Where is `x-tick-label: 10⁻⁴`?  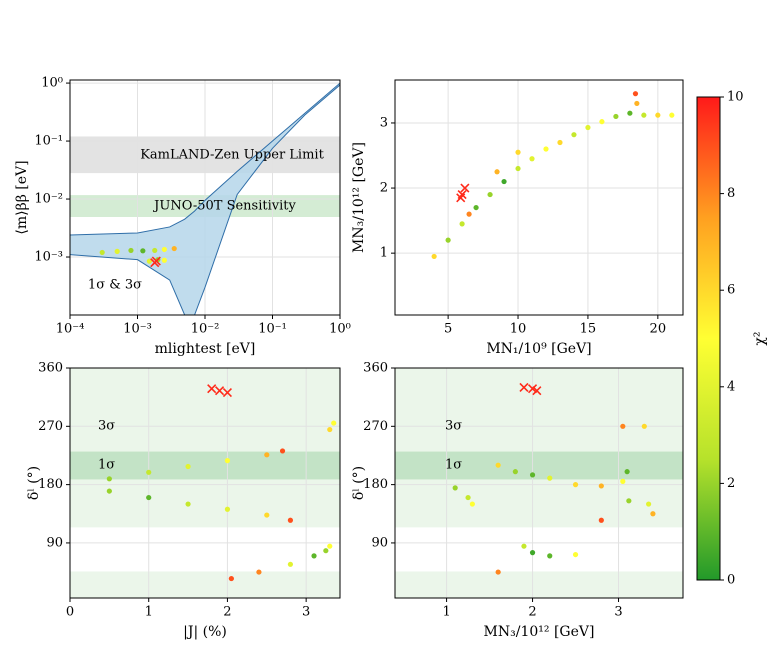 x-tick-label: 10⁻⁴ is located at coordinates (70, 329).